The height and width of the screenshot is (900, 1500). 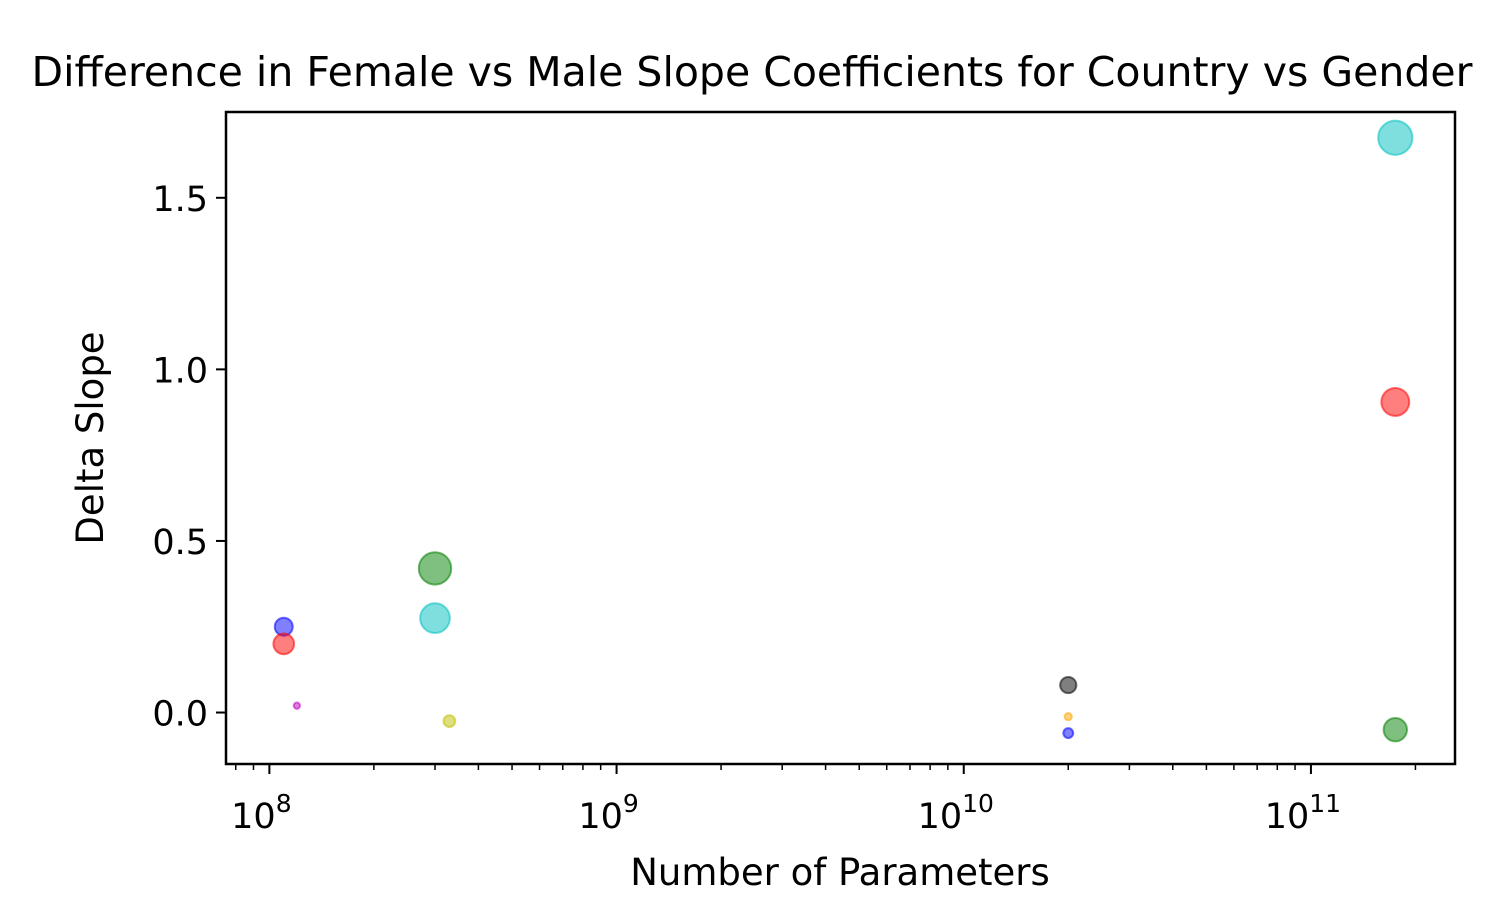 I want to click on y-tick-label: 1.5, so click(x=180, y=200).